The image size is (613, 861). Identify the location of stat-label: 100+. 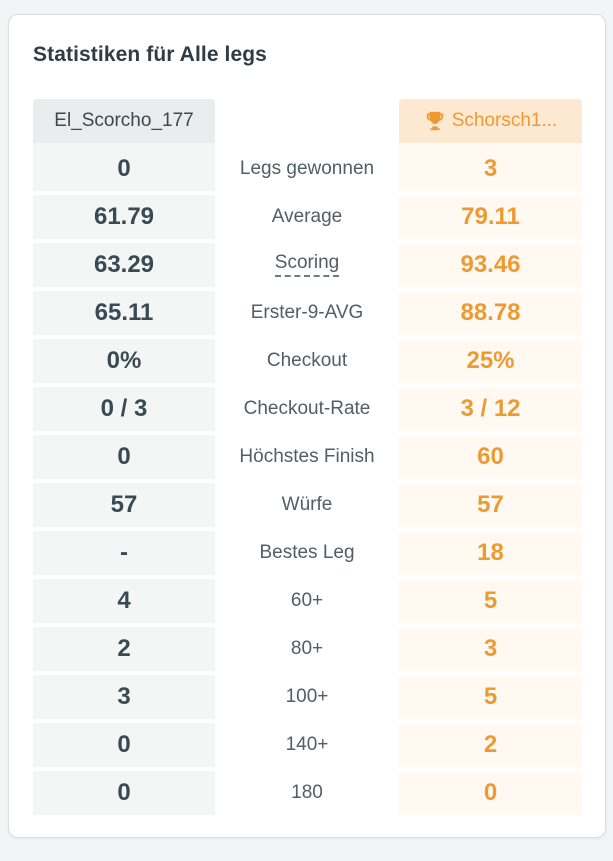
(307, 697).